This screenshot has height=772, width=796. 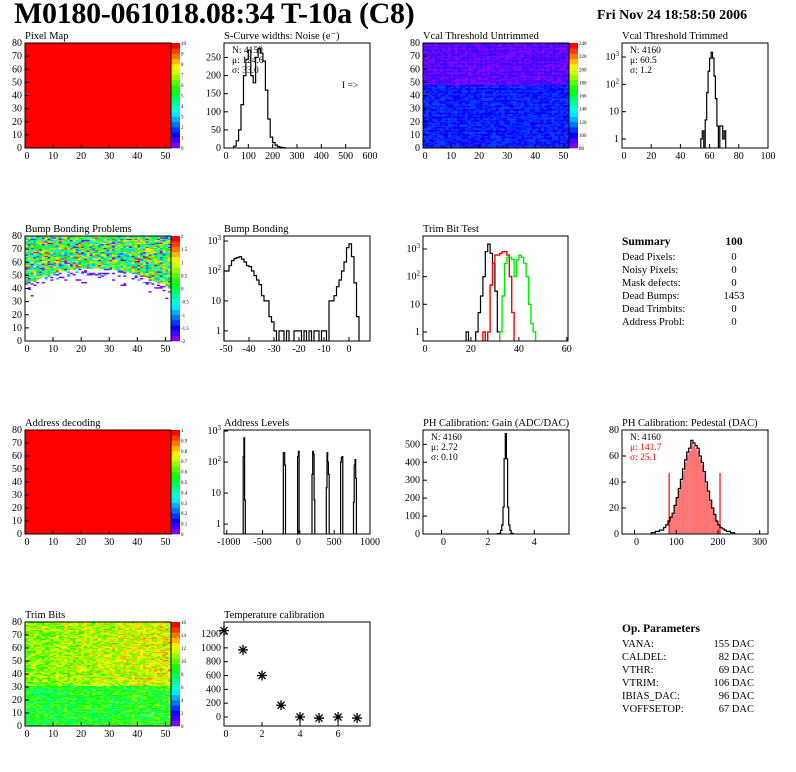 What do you see at coordinates (583, 70) in the screenshot?
I see `palette-tick-label: 200` at bounding box center [583, 70].